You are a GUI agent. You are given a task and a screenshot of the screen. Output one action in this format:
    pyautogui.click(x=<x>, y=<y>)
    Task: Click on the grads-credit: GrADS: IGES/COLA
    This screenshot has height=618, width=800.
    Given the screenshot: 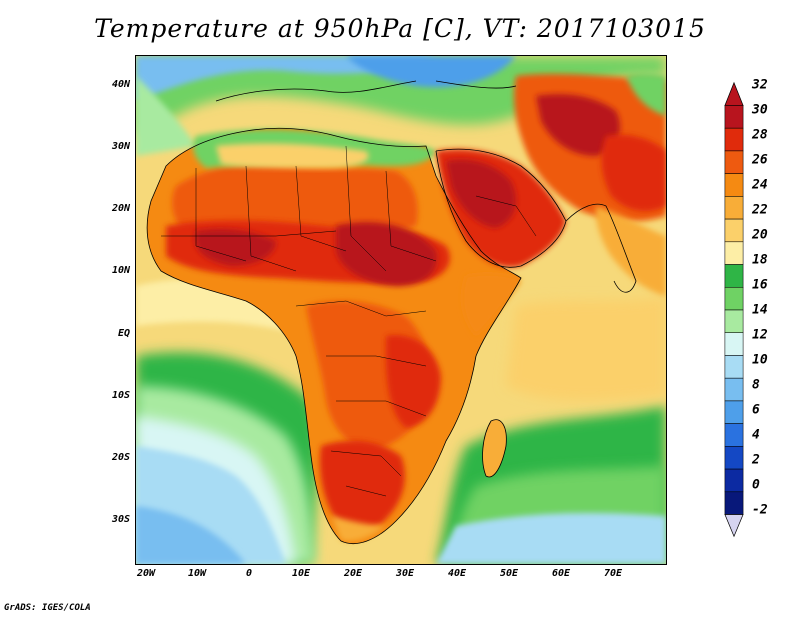 What is the action you would take?
    pyautogui.click(x=47, y=608)
    